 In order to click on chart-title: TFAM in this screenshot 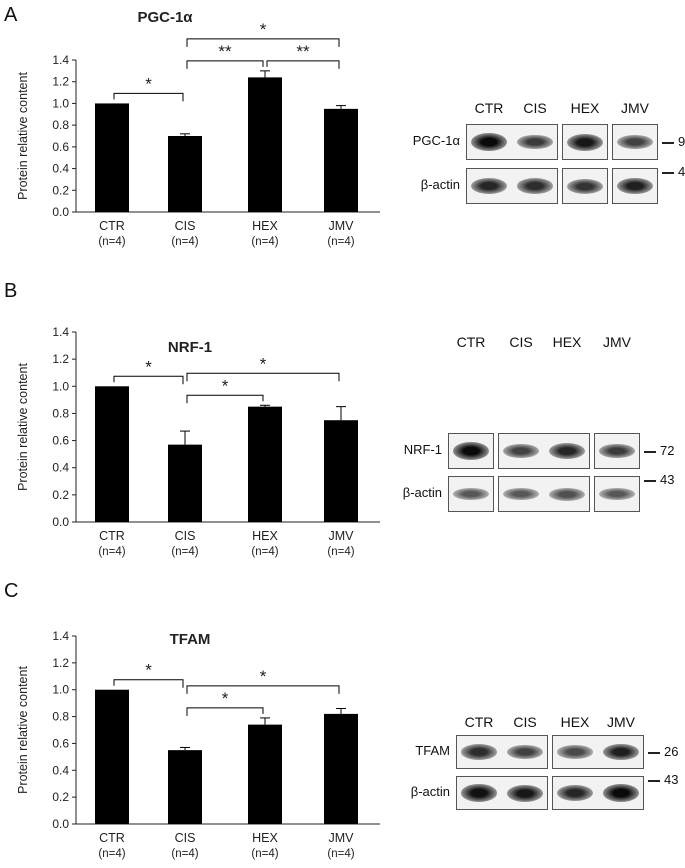, I will do `click(190, 639)`.